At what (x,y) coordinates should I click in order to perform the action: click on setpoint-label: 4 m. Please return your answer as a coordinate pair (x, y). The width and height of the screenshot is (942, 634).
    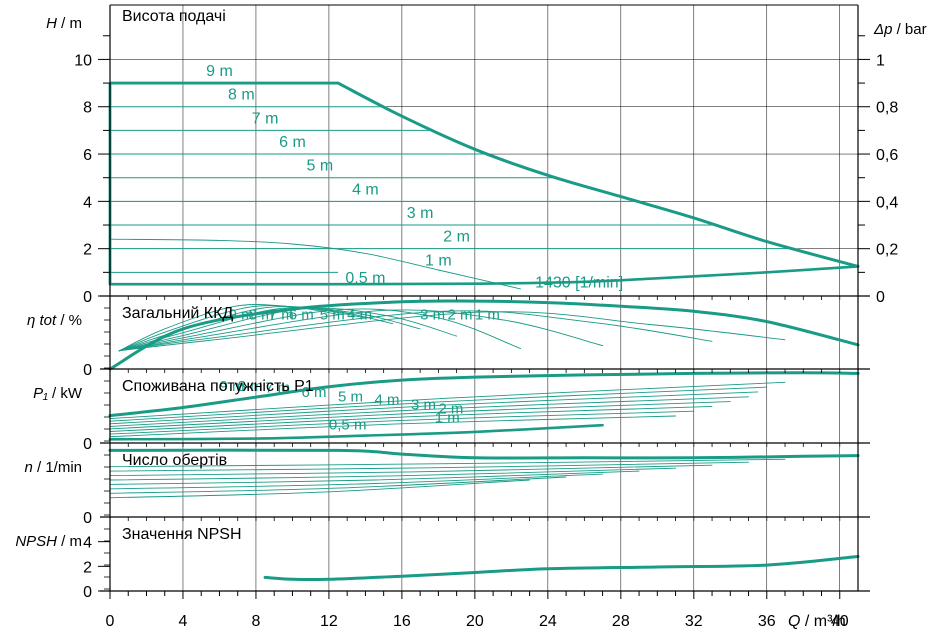
    Looking at the image, I should click on (365, 189).